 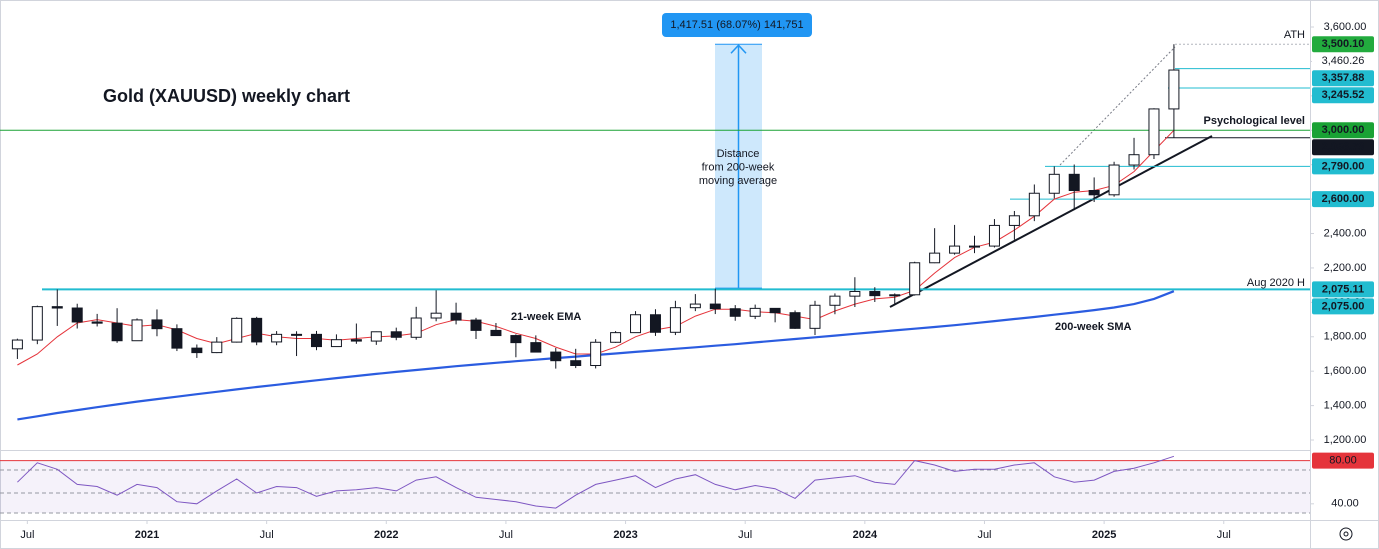 I want to click on level-tag-label: 3,460.26, so click(x=1343, y=61).